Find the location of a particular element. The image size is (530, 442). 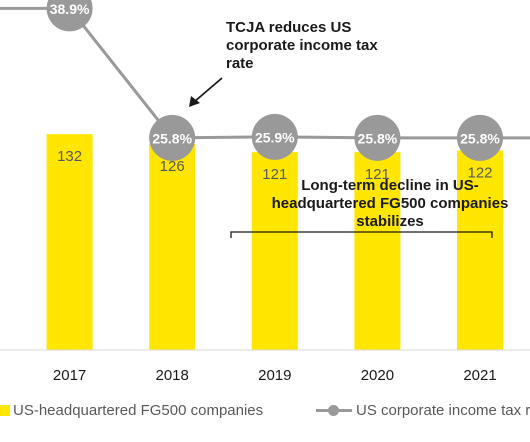

x-tick-label: 2021 is located at coordinates (479, 375).